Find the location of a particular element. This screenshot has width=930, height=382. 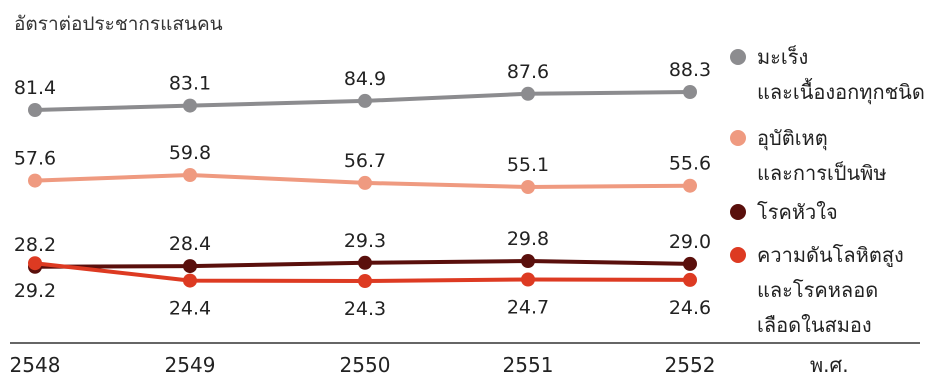

data-label: 56.7 is located at coordinates (365, 161).